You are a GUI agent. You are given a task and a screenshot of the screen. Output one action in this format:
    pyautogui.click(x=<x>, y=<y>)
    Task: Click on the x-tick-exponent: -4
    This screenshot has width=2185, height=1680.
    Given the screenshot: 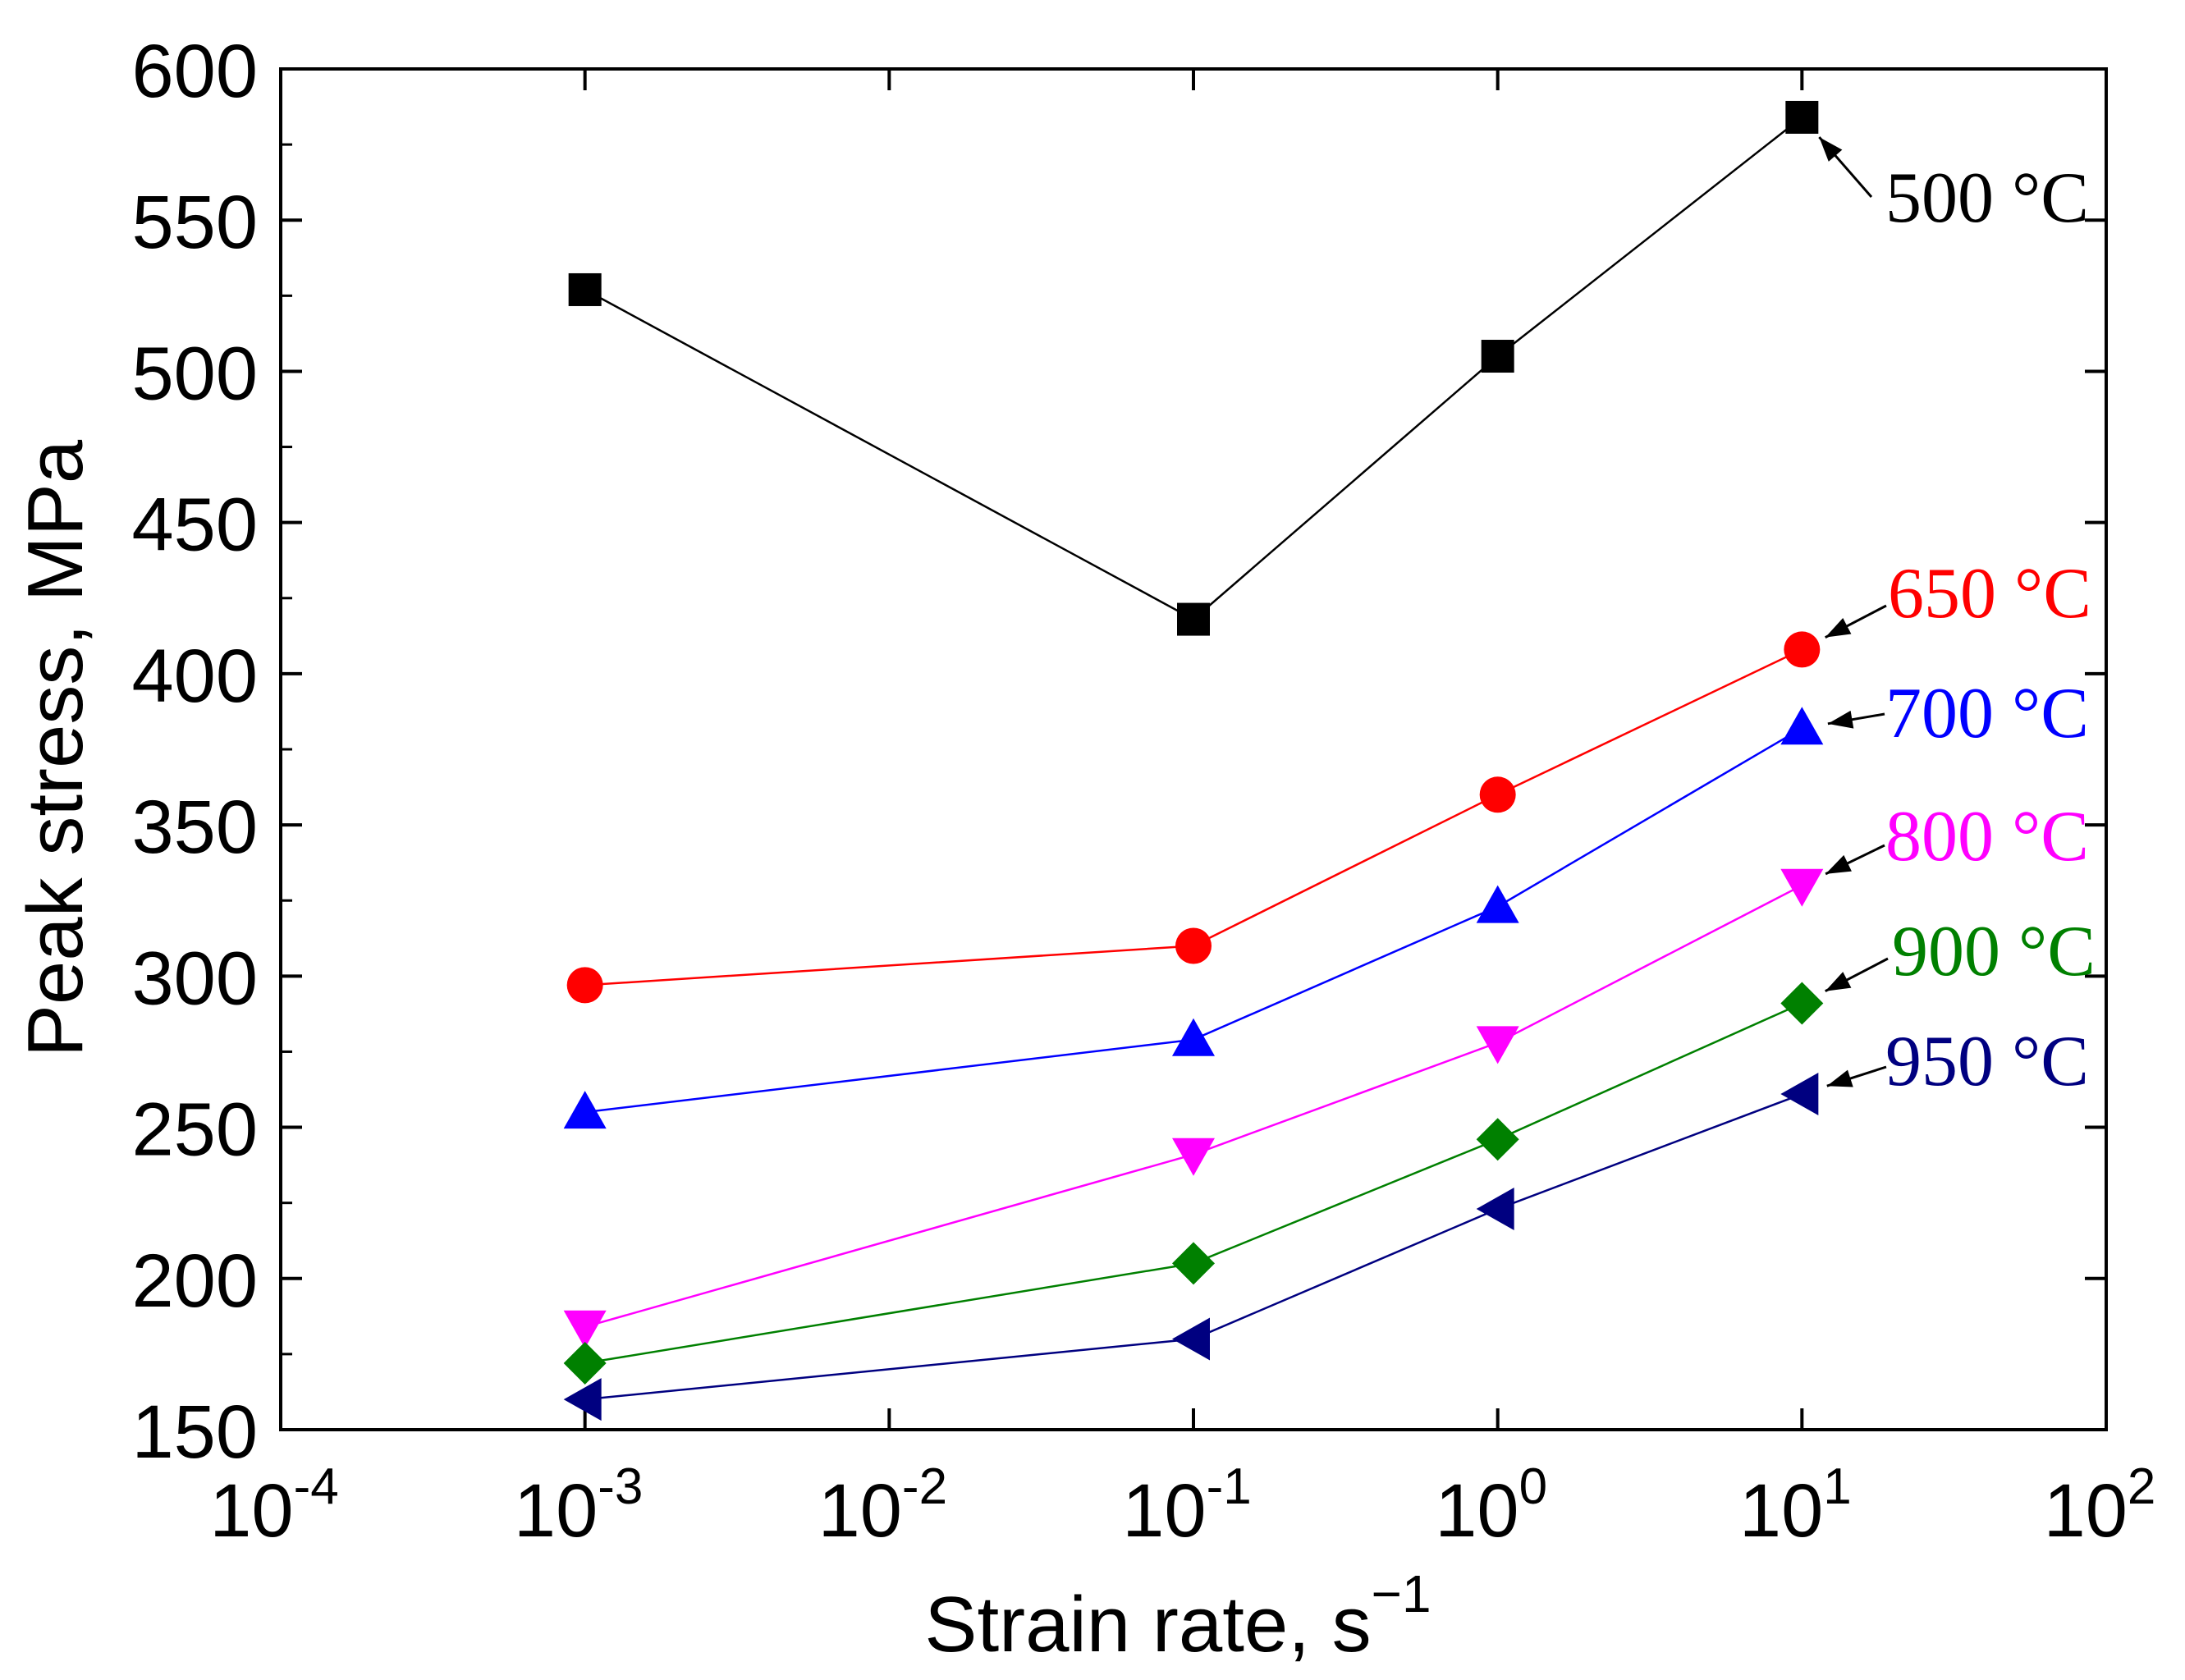 What is the action you would take?
    pyautogui.click(x=316, y=1486)
    